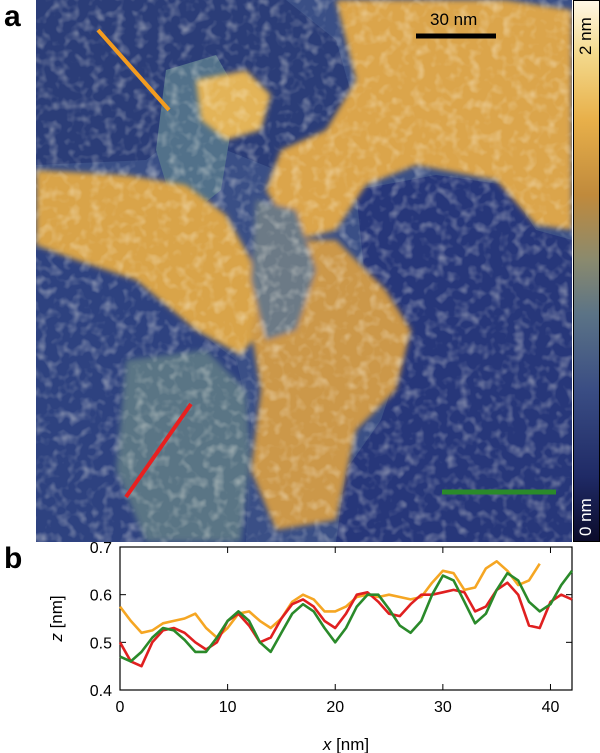 This screenshot has width=600, height=753. I want to click on plot-frame, so click(346, 618).